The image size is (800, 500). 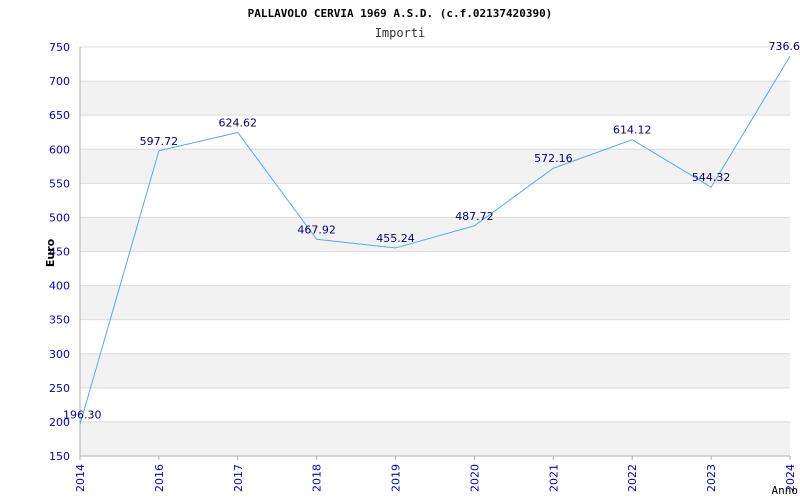 What do you see at coordinates (785, 490) in the screenshot?
I see `x-axis-label: Anno` at bounding box center [785, 490].